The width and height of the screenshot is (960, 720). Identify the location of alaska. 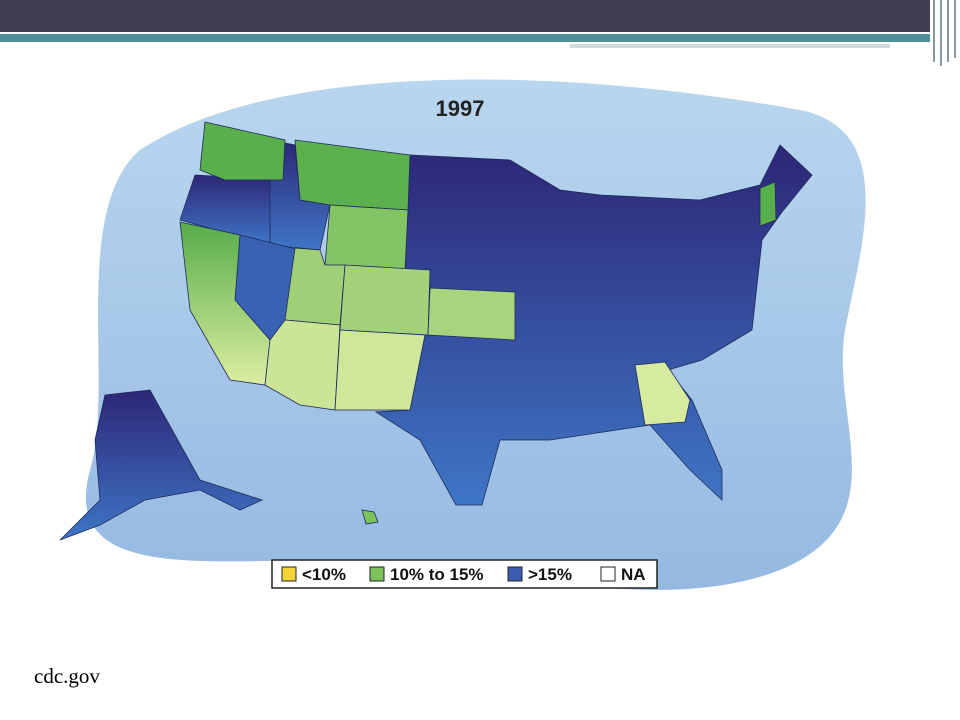
(161, 465).